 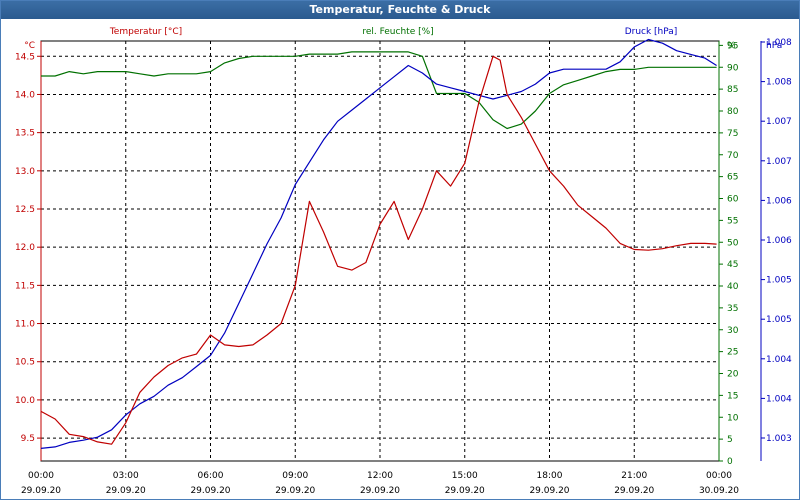 What do you see at coordinates (732, 309) in the screenshot?
I see `humidity-axis-tick-label: 35` at bounding box center [732, 309].